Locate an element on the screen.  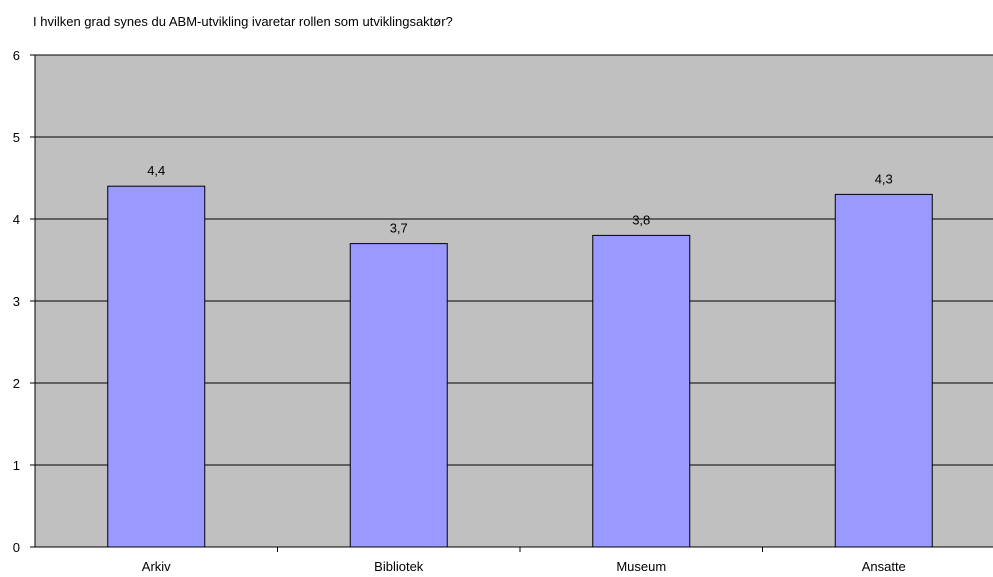
data-label-museum: 3,8 is located at coordinates (641, 219).